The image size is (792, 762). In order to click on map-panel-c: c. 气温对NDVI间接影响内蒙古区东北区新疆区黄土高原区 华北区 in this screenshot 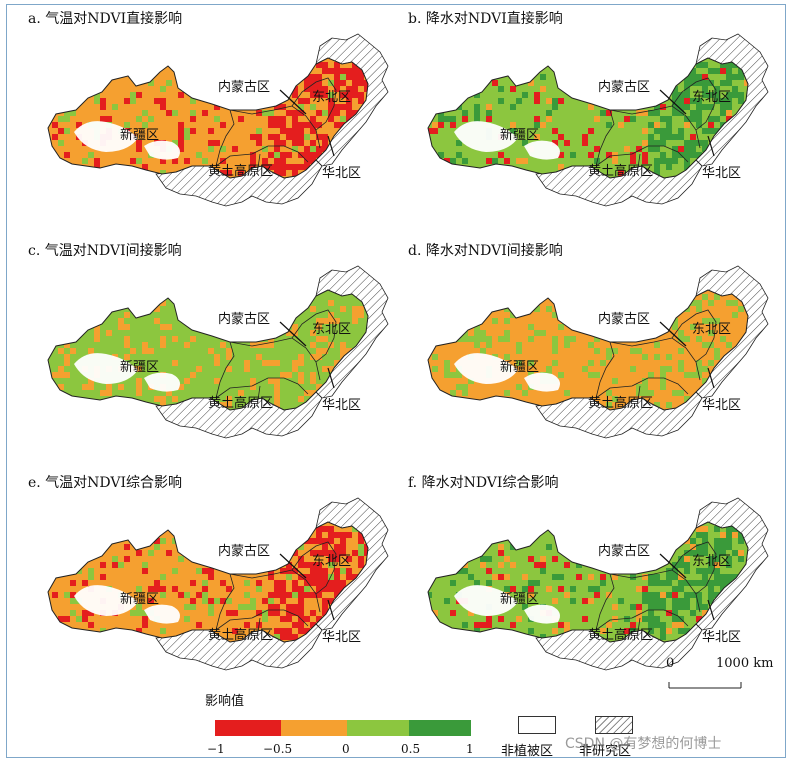, I will do `click(203, 352)`.